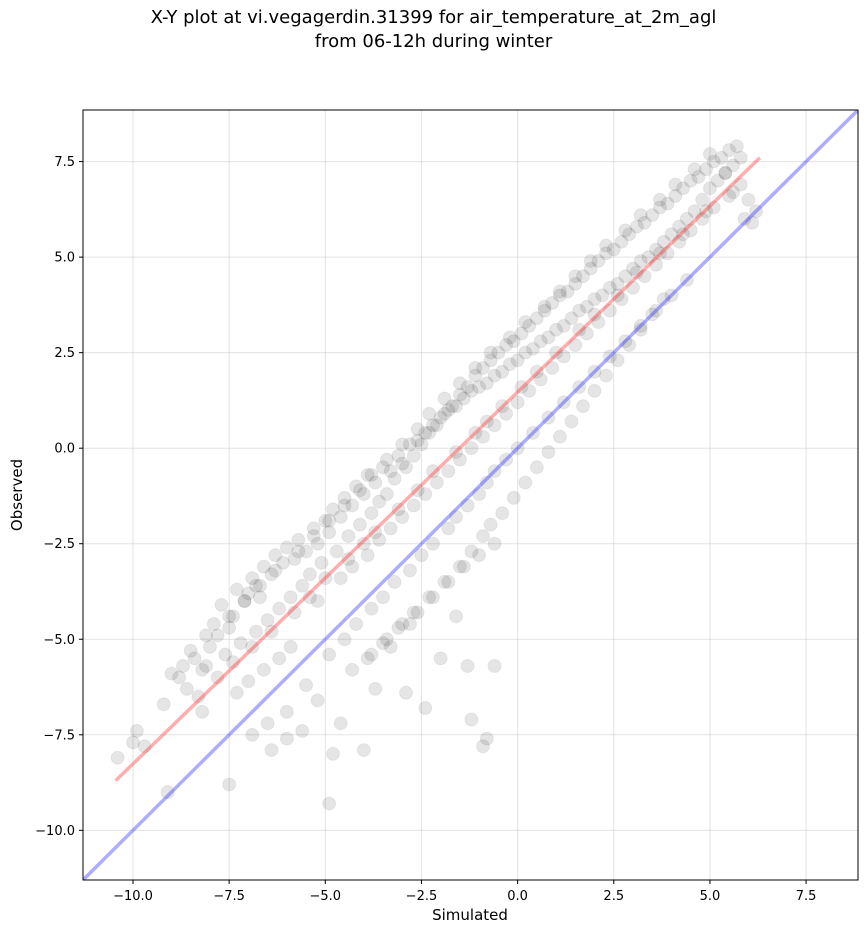 The height and width of the screenshot is (934, 867). I want to click on y-axis-label: Observed, so click(17, 495).